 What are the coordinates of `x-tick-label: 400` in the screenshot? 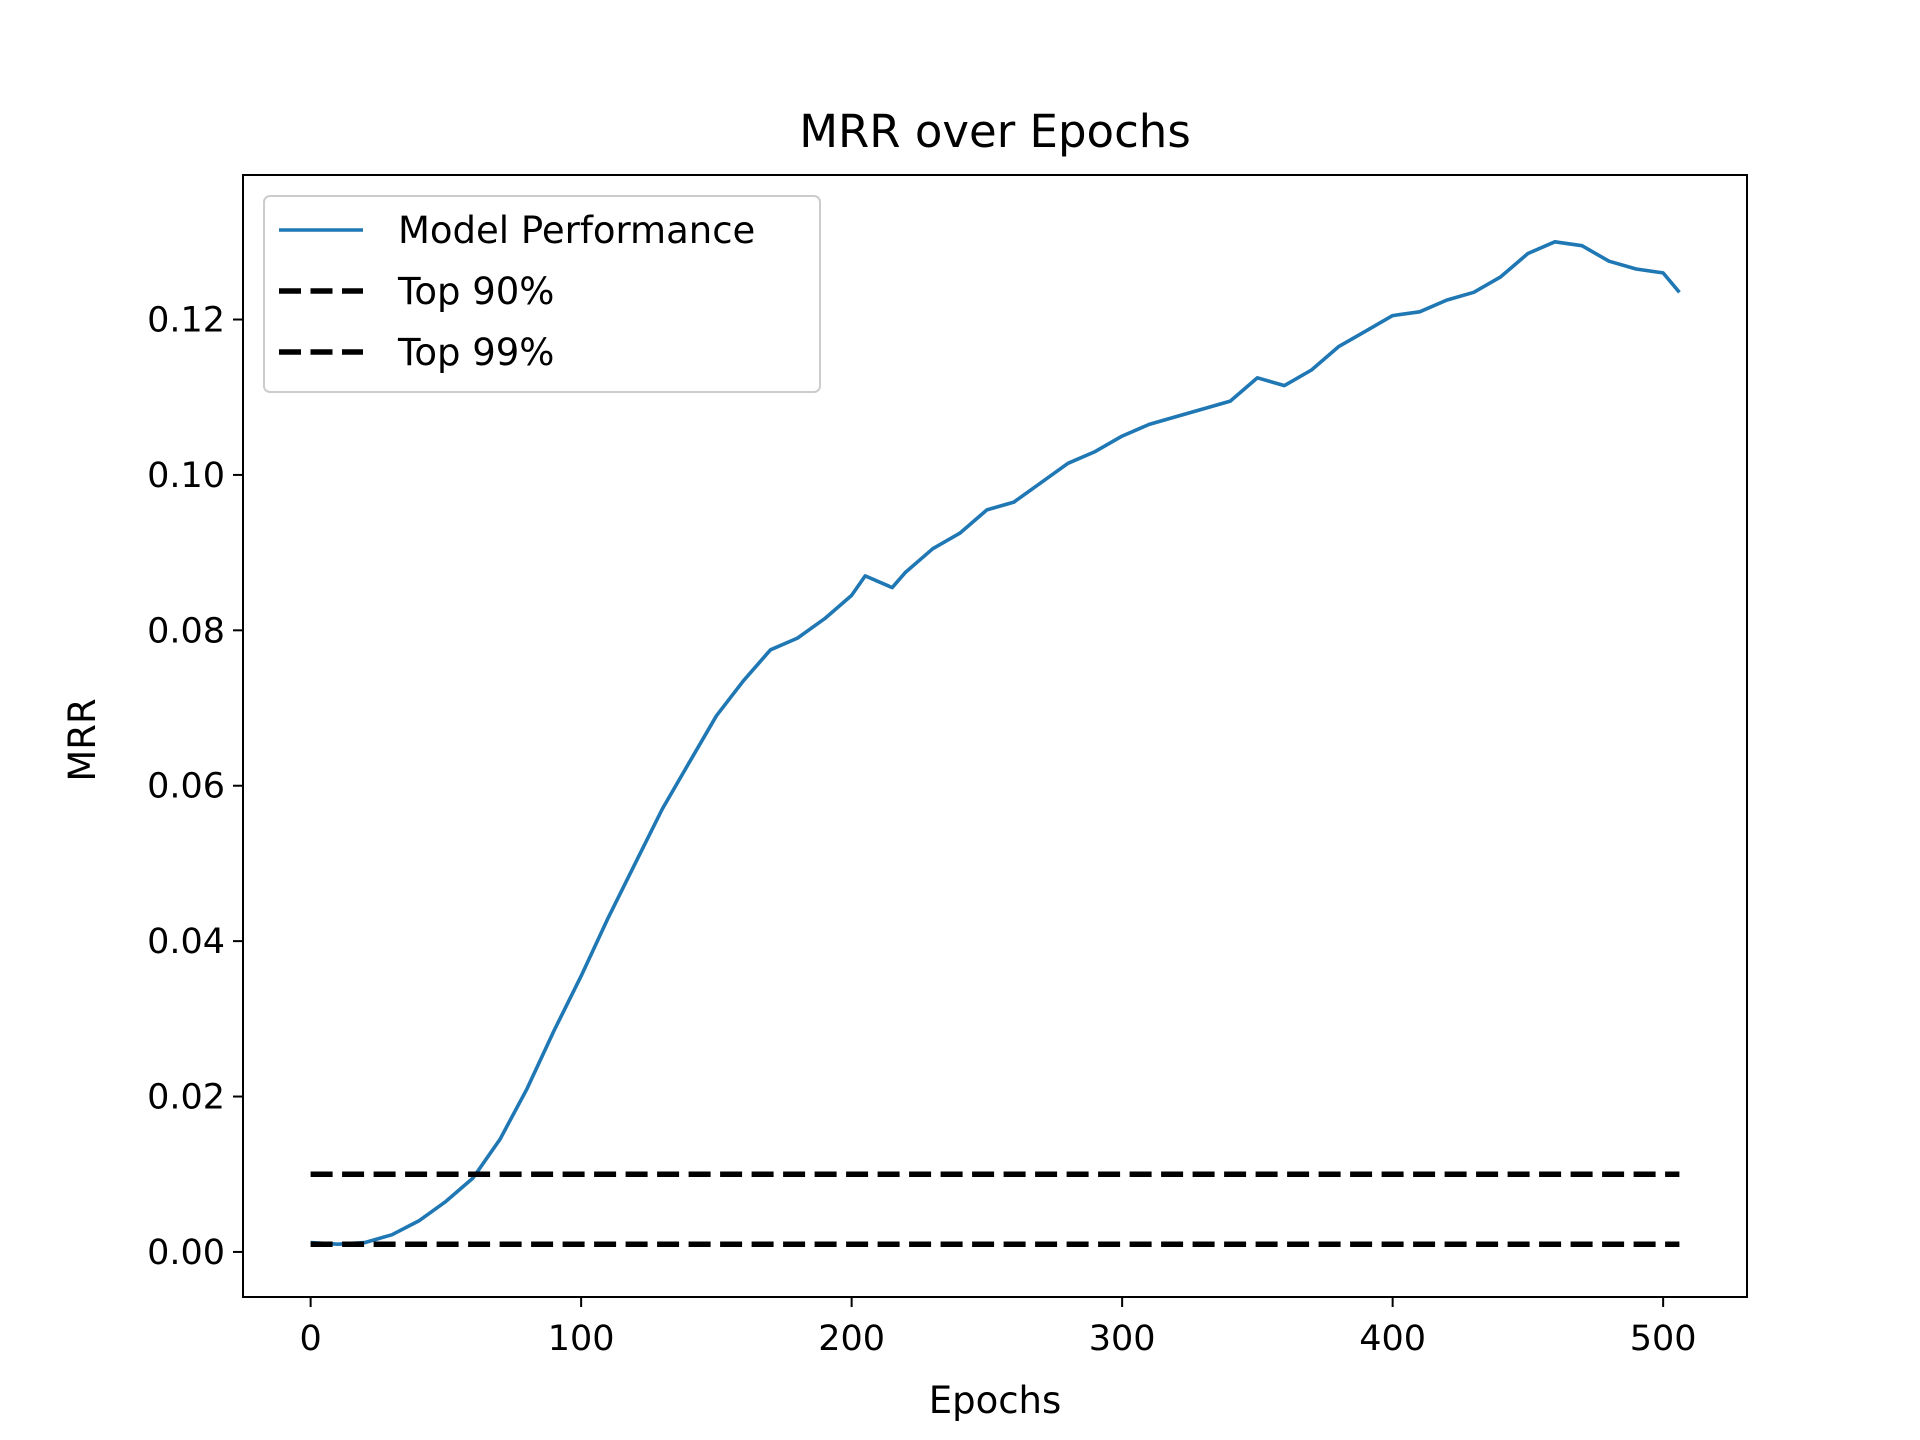 It's located at (1392, 1339).